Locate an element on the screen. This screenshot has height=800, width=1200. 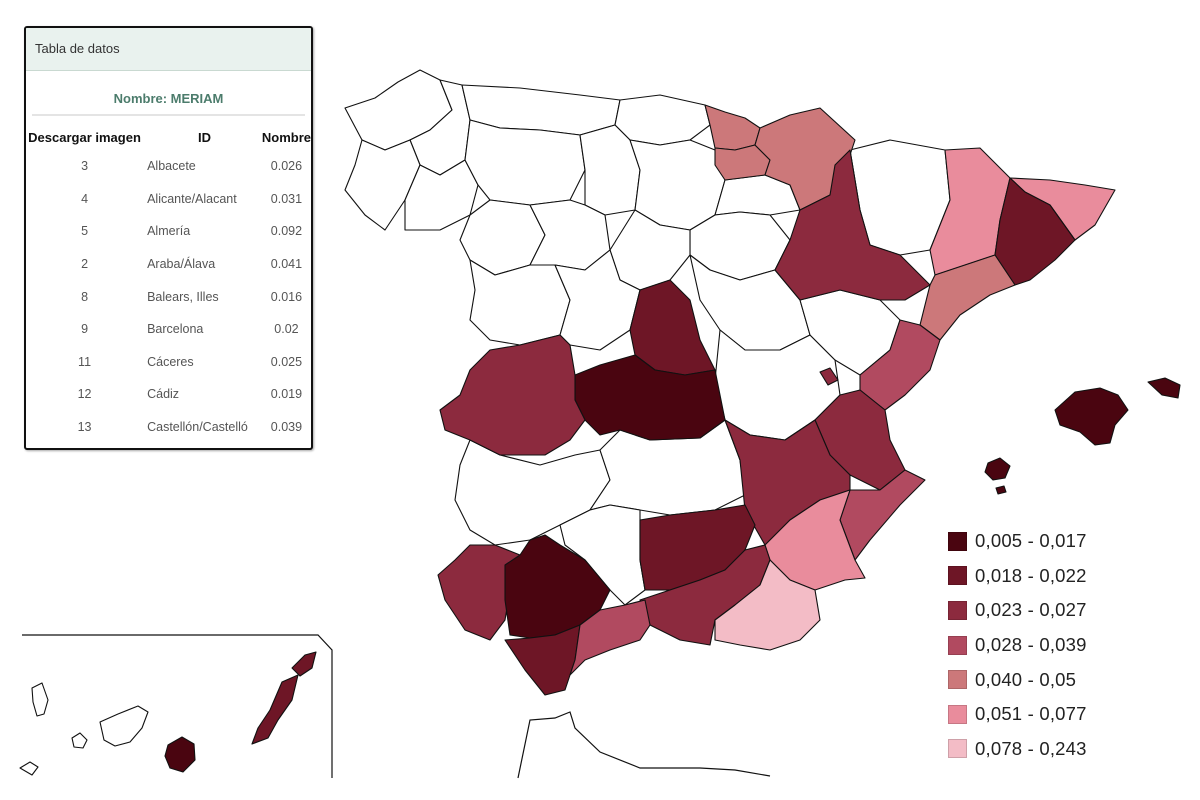
province-almeria is located at coordinates (767, 605).